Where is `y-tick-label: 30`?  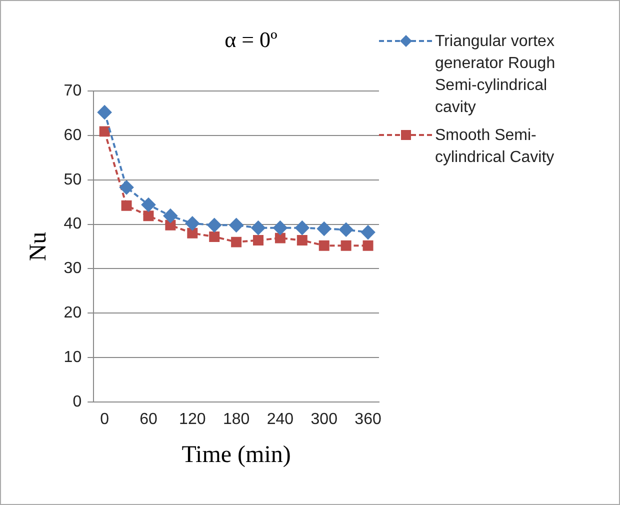 y-tick-label: 30 is located at coordinates (73, 269).